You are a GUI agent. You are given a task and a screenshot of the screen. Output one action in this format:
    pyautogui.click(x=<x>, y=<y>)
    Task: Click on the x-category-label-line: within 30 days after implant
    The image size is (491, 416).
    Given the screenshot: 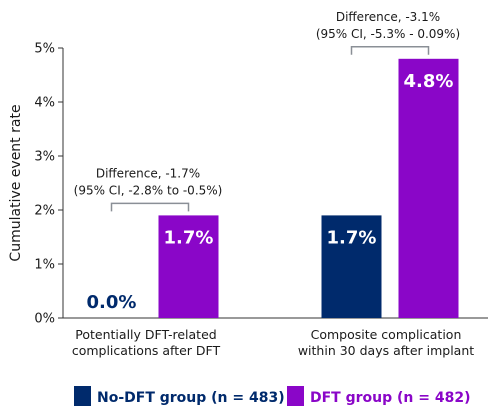 What is the action you would take?
    pyautogui.click(x=386, y=350)
    